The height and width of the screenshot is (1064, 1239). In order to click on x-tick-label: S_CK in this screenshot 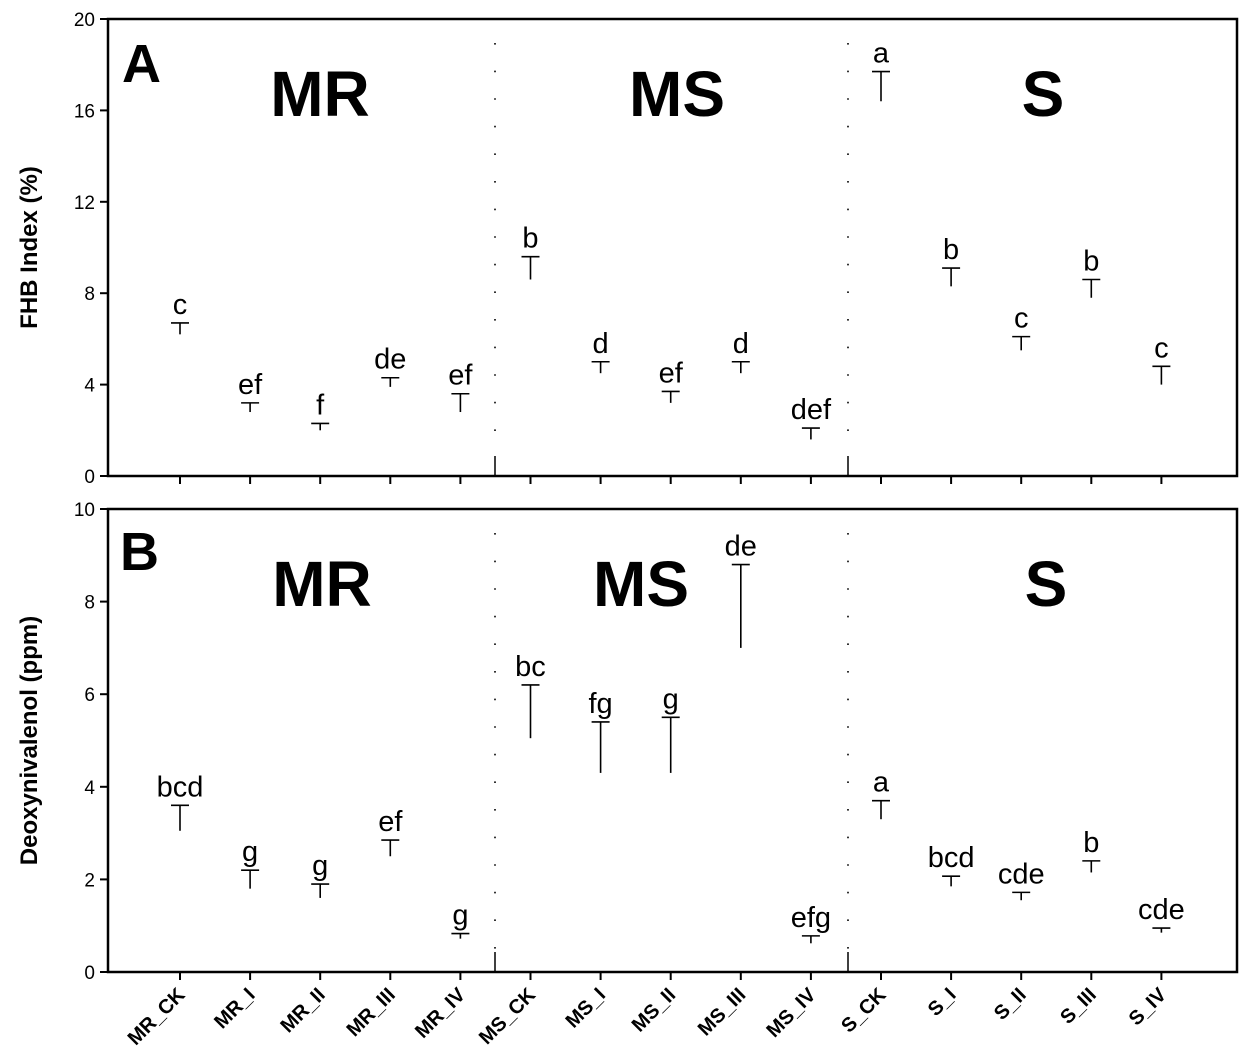, I will do `click(864, 1011)`.